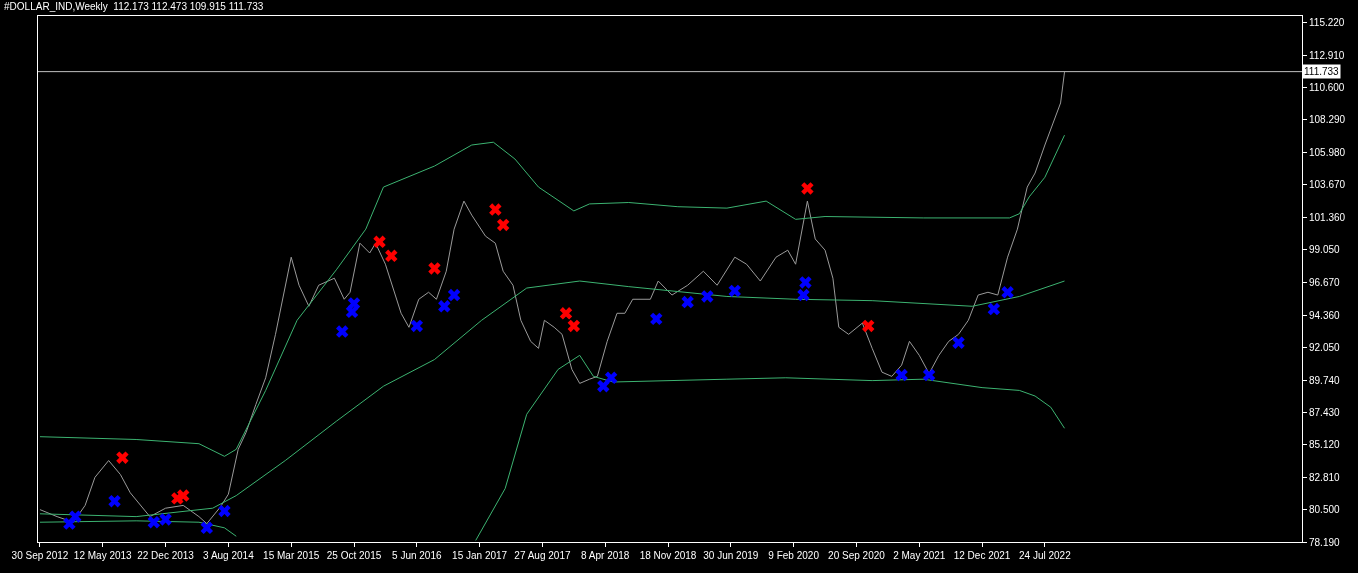  Describe the element at coordinates (1327, 23) in the screenshot. I see `y-tick-label: 115.220` at that location.